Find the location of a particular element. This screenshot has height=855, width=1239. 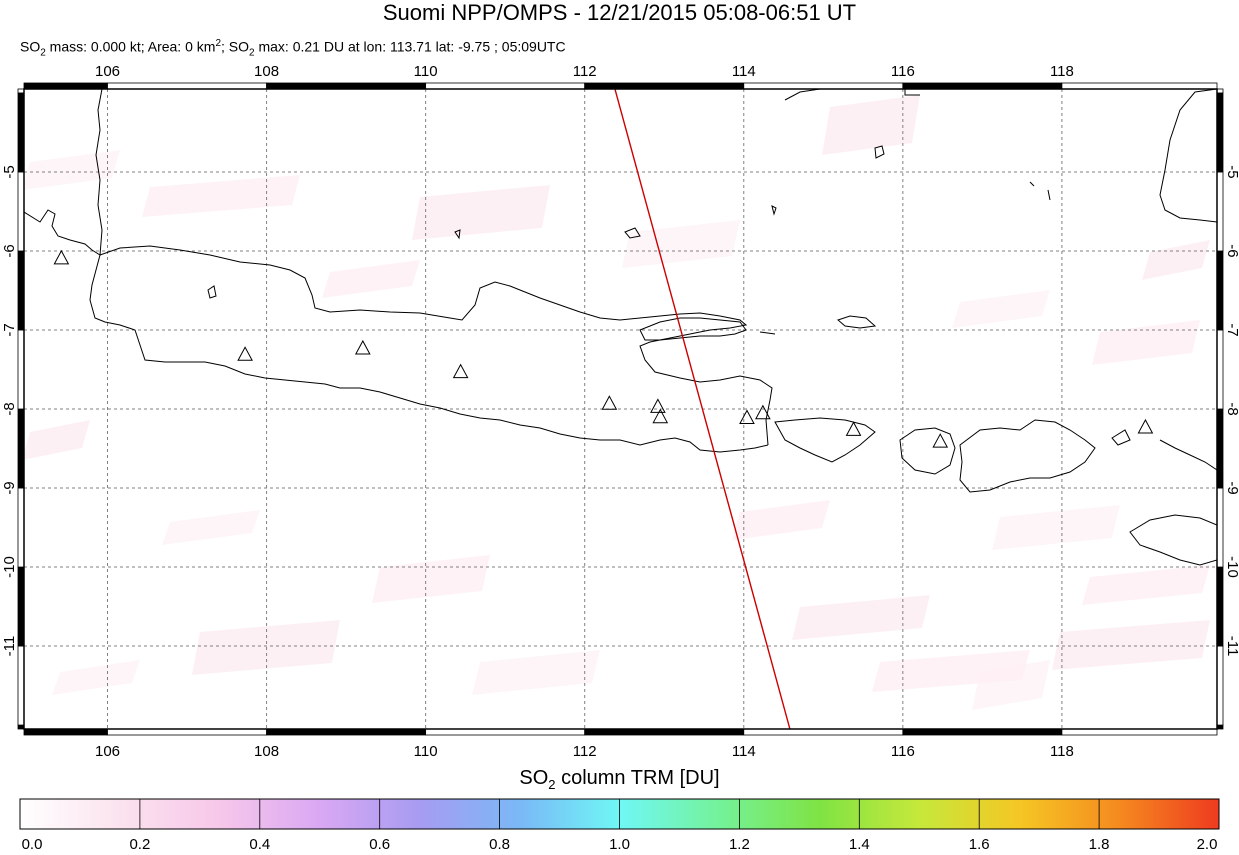

lon-tick-label-bottom: 108 is located at coordinates (266, 751).